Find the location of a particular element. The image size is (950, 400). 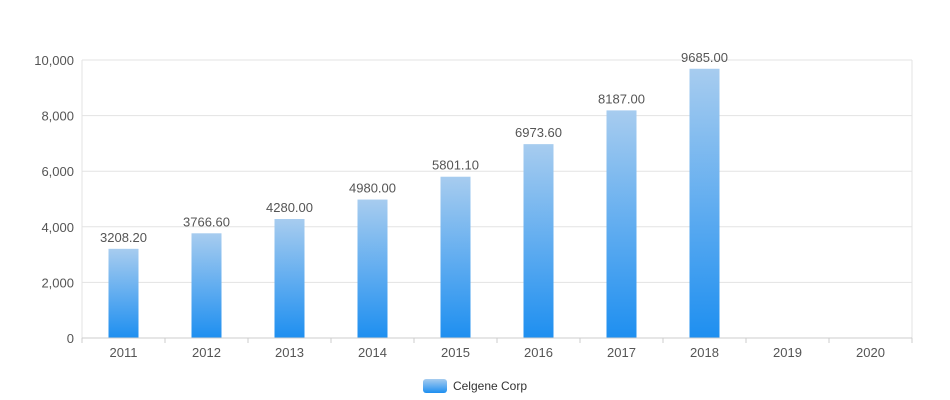

bar-value-label: 3208.20 is located at coordinates (123, 237).